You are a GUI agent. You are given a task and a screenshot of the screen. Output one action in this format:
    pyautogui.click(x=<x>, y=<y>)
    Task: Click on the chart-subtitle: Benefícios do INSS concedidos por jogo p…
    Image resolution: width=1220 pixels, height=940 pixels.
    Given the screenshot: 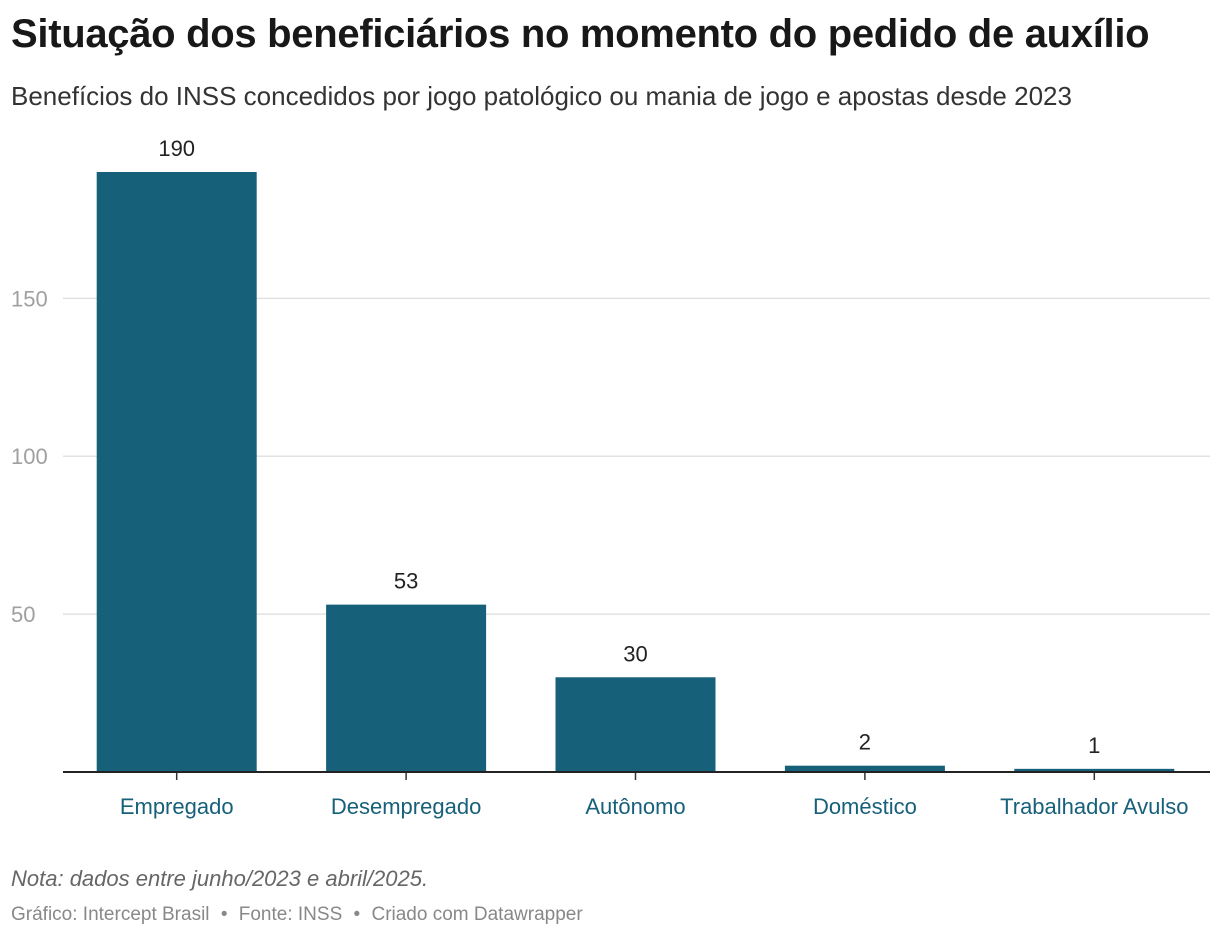 What is the action you would take?
    pyautogui.click(x=541, y=96)
    